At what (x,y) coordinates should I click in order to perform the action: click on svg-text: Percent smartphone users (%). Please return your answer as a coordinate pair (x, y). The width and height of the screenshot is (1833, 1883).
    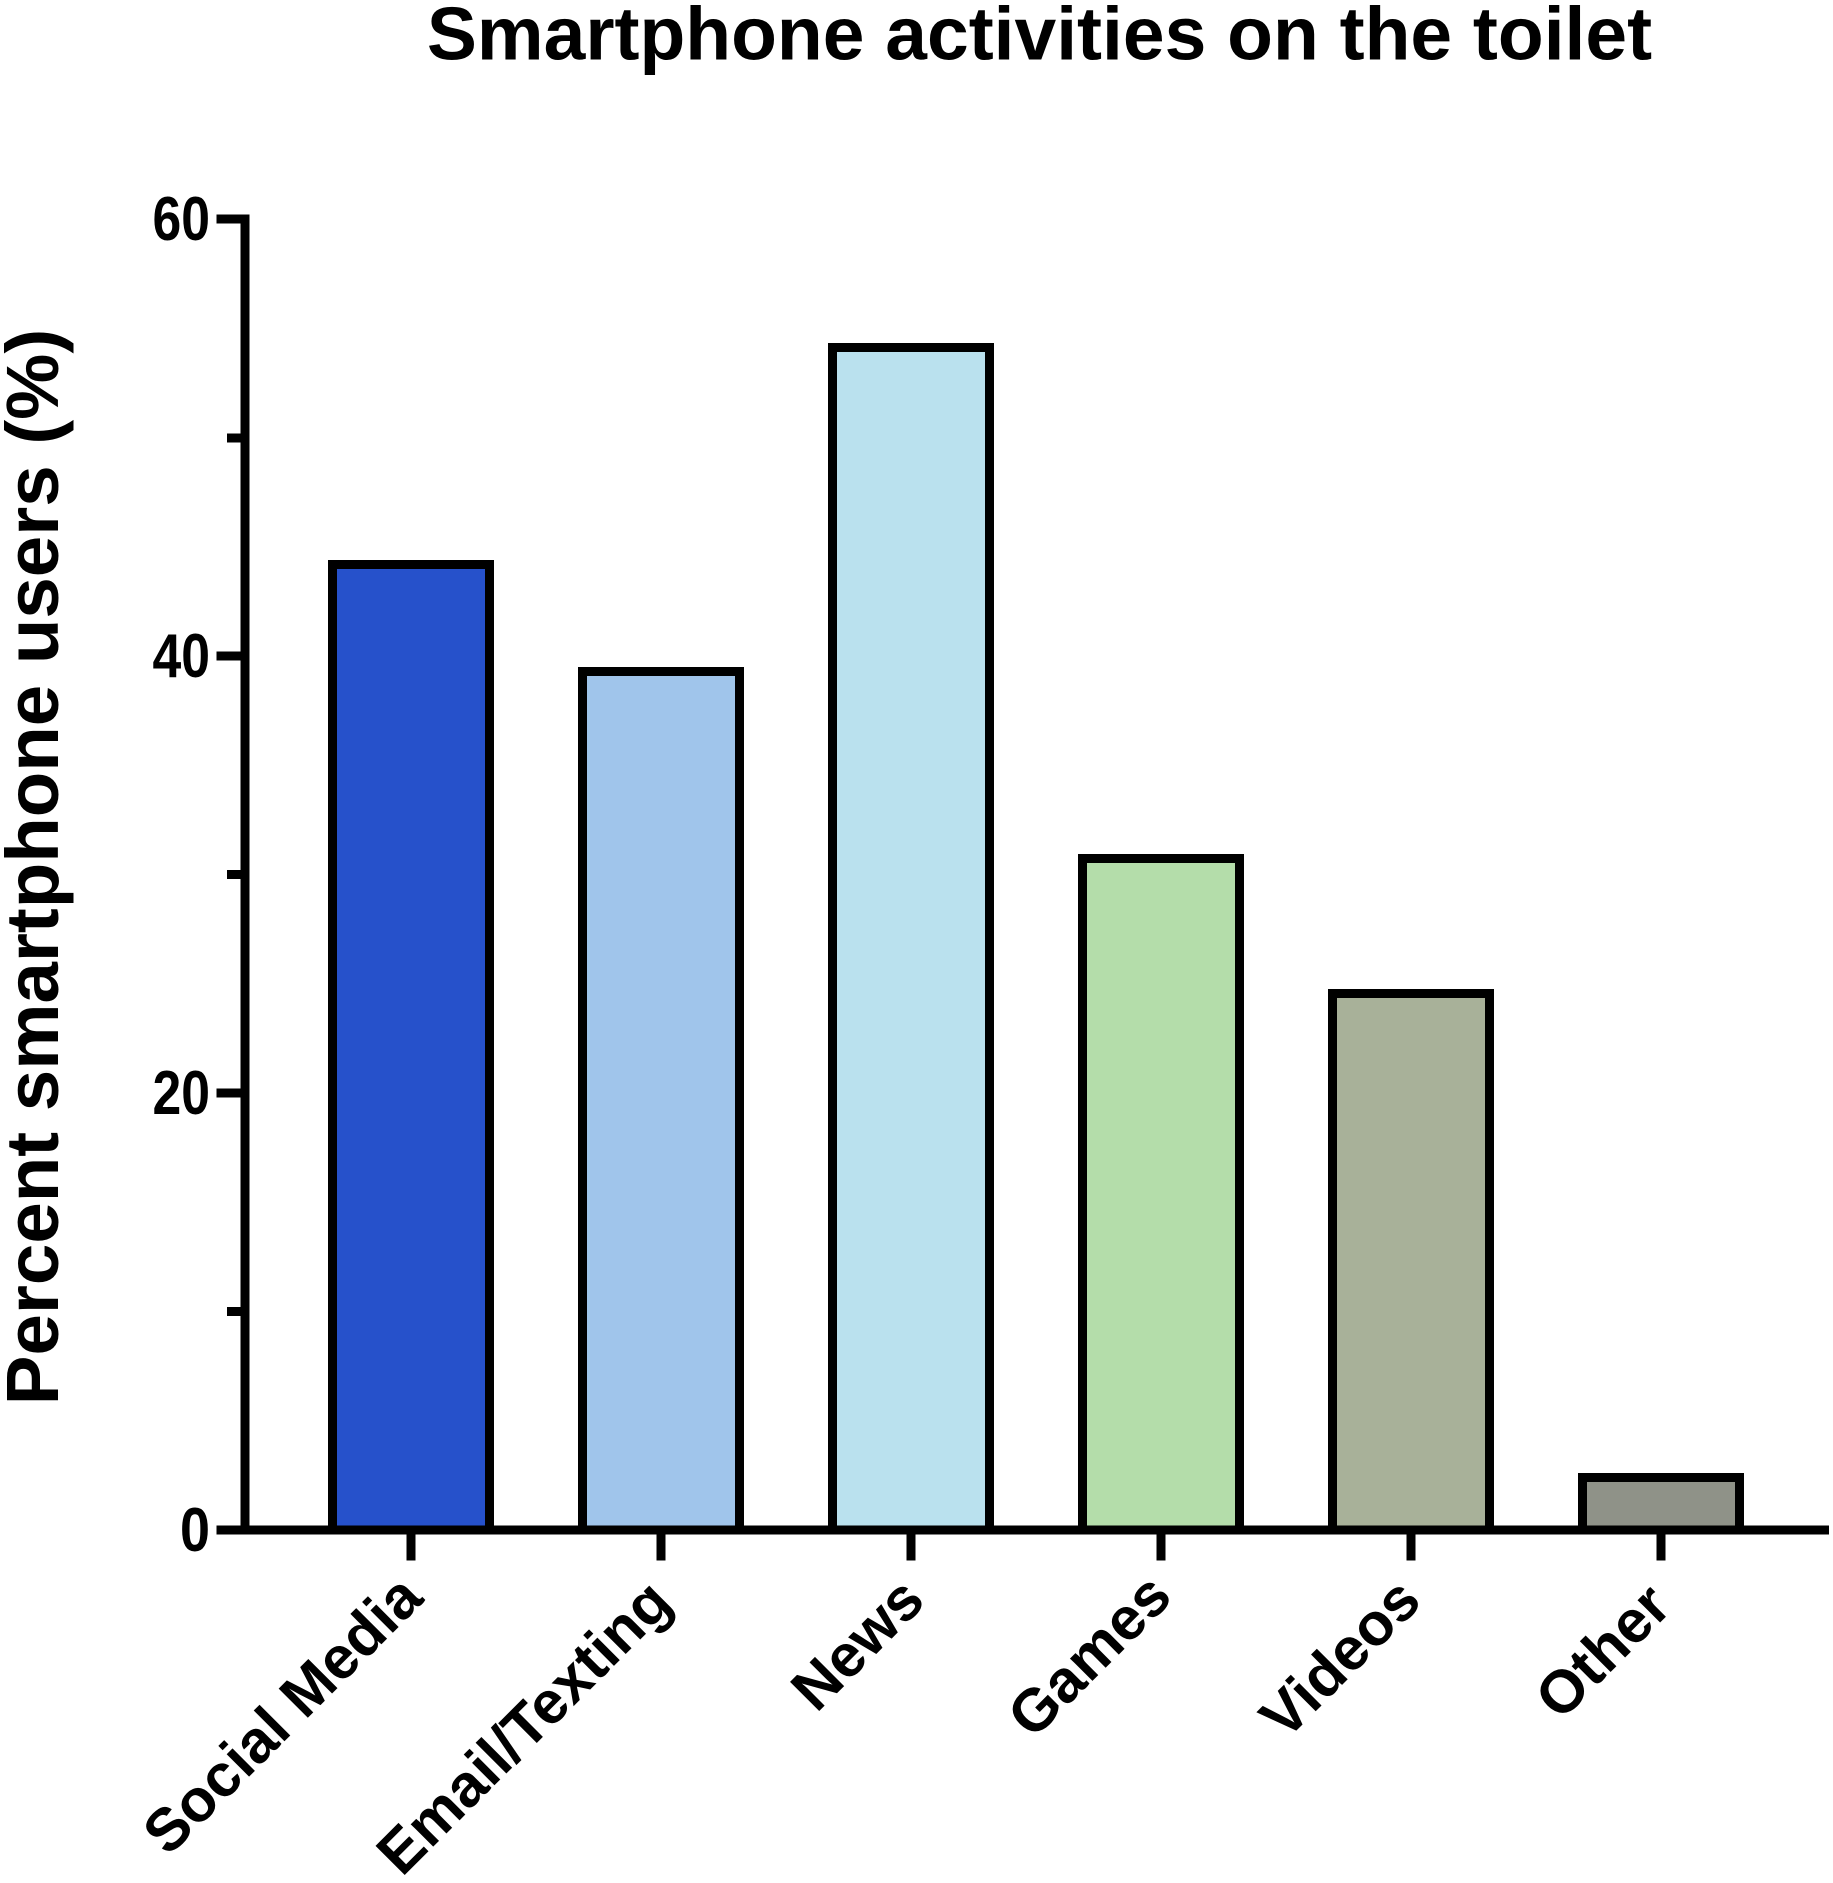
    Looking at the image, I should click on (37, 867).